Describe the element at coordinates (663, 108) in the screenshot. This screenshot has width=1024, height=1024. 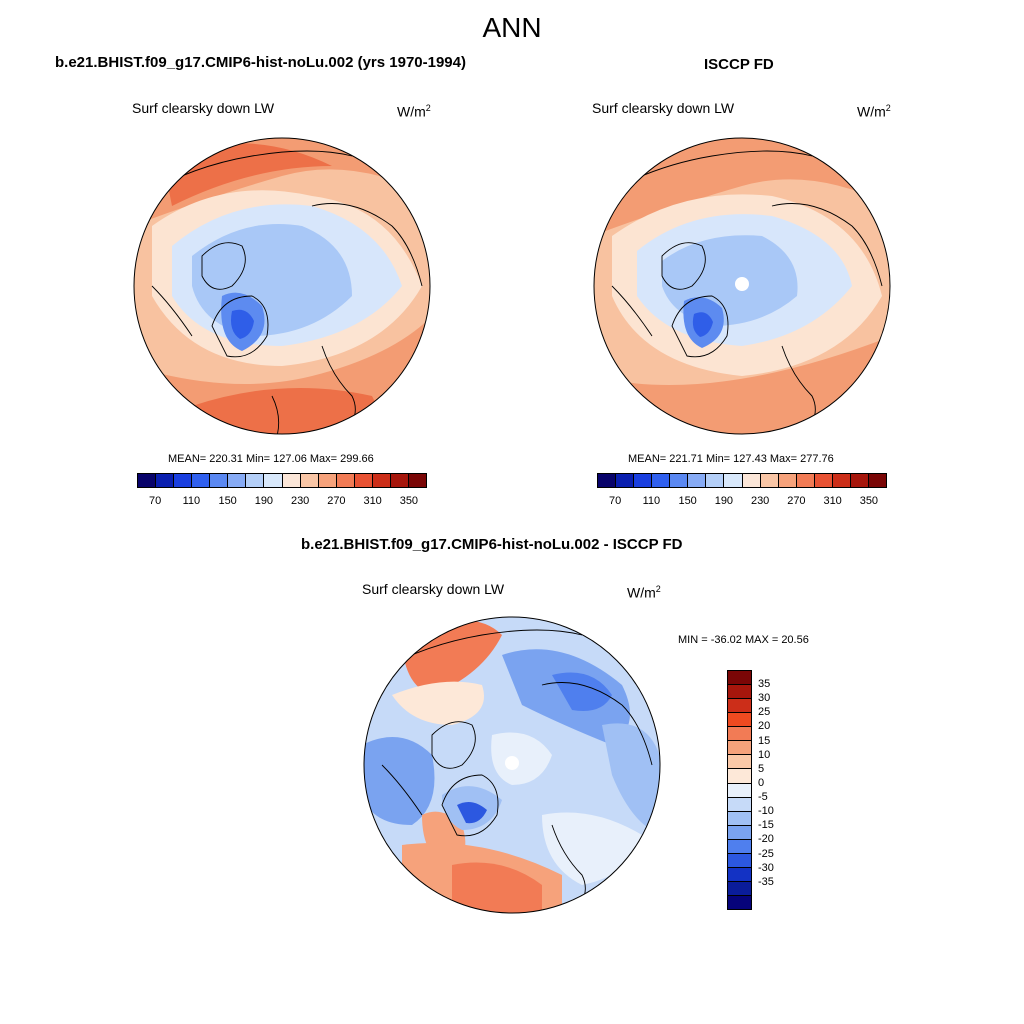
I see `variable-label-obs: Surf clearsky down LW` at that location.